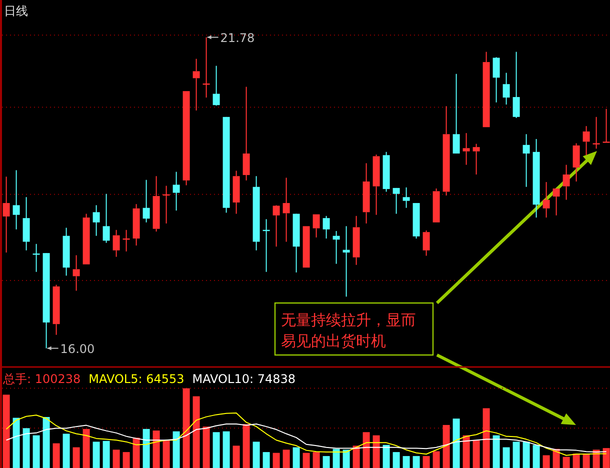  What do you see at coordinates (136, 379) in the screenshot?
I see `text: MAVOL5: 64553` at bounding box center [136, 379].